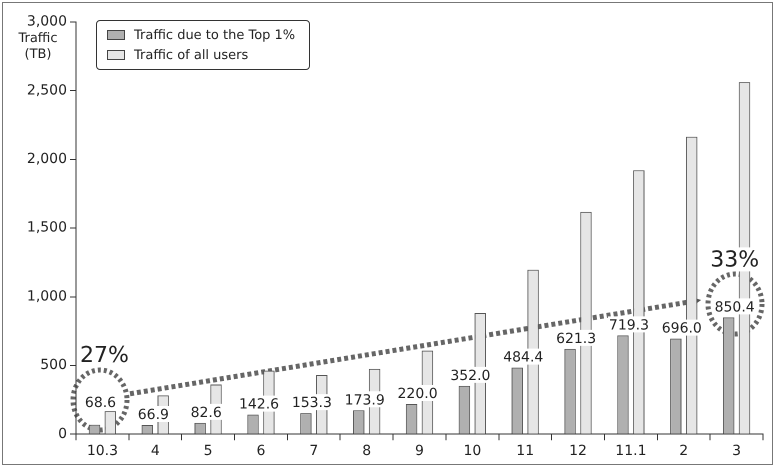 This screenshot has height=469, width=777. Describe the element at coordinates (259, 404) in the screenshot. I see `data-label: 142.6` at that location.